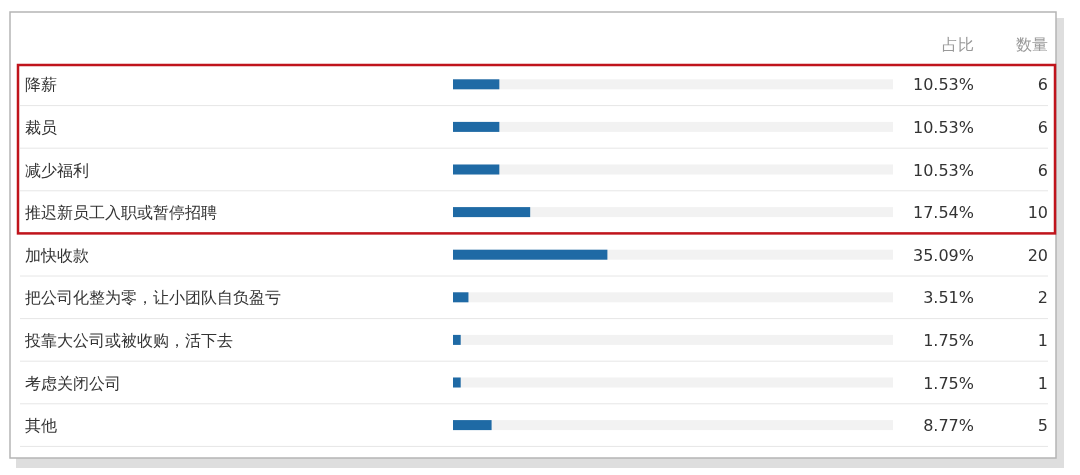 The width and height of the screenshot is (1080, 475). What do you see at coordinates (128, 340) in the screenshot?
I see `y-tick-label: 投靠大公司或被收购，活下去` at bounding box center [128, 340].